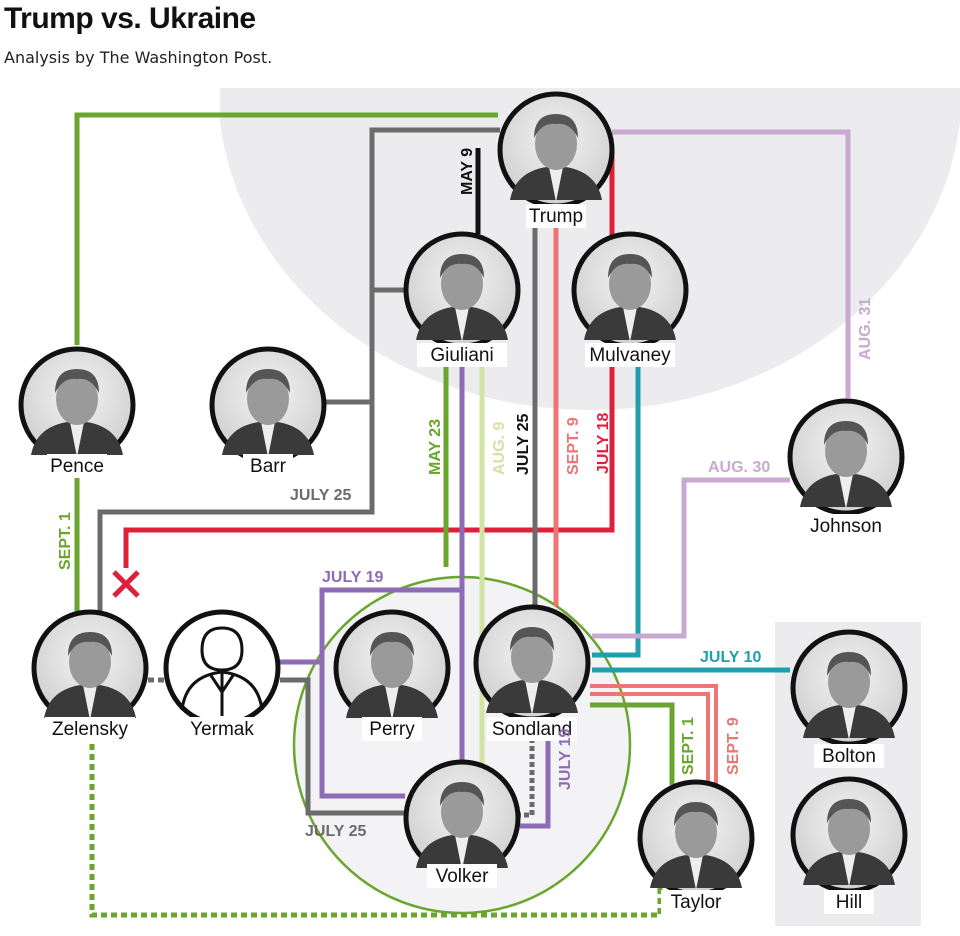  I want to click on person-name: Zelensky, so click(90, 729).